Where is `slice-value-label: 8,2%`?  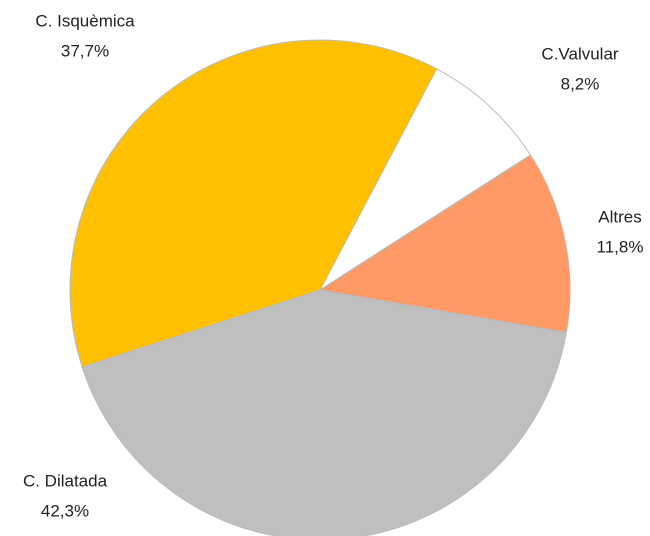
slice-value-label: 8,2% is located at coordinates (580, 83).